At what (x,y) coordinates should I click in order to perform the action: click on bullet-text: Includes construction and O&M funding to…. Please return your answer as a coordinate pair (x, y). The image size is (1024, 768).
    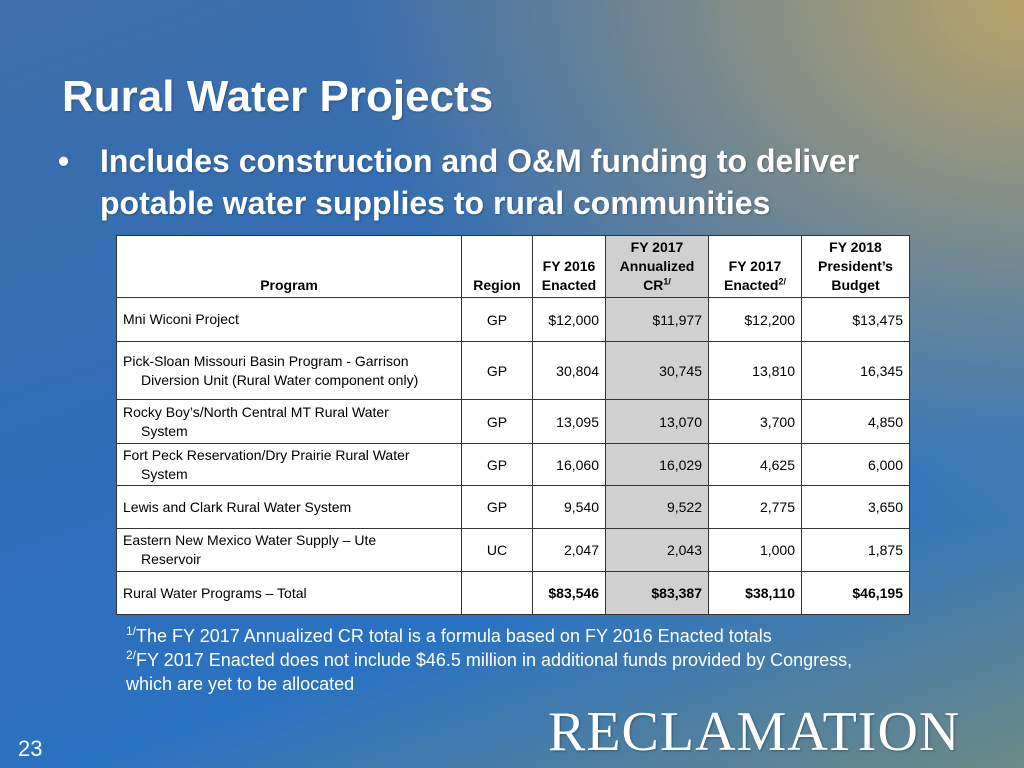
    Looking at the image, I should click on (480, 182).